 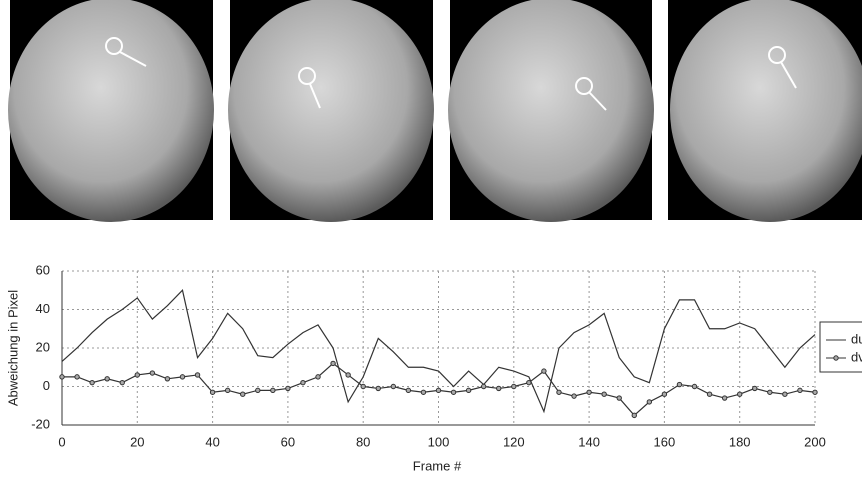 What do you see at coordinates (514, 441) in the screenshot?
I see `x-tick-label: 120` at bounding box center [514, 441].